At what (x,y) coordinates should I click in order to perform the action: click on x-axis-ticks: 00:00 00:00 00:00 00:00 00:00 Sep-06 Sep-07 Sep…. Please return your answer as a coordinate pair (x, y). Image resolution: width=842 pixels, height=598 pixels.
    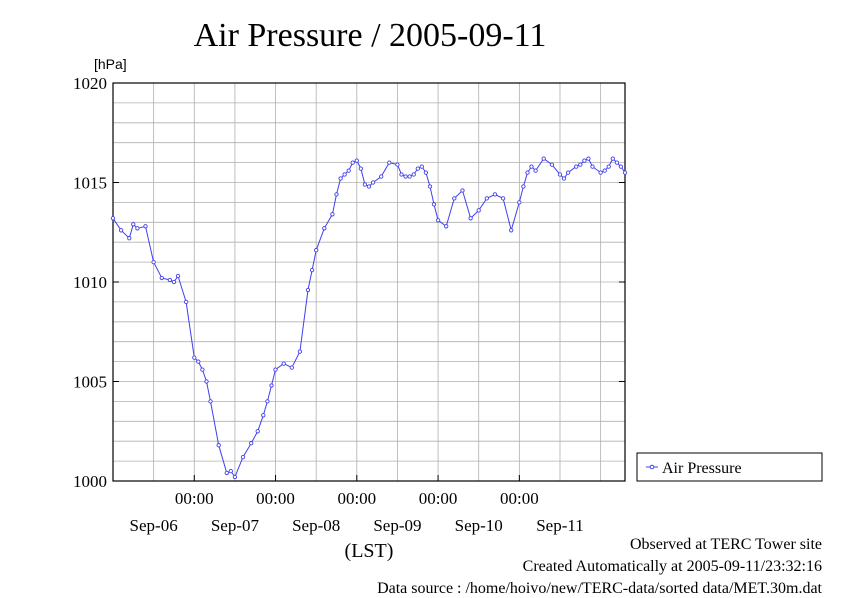
    Looking at the image, I should click on (357, 505).